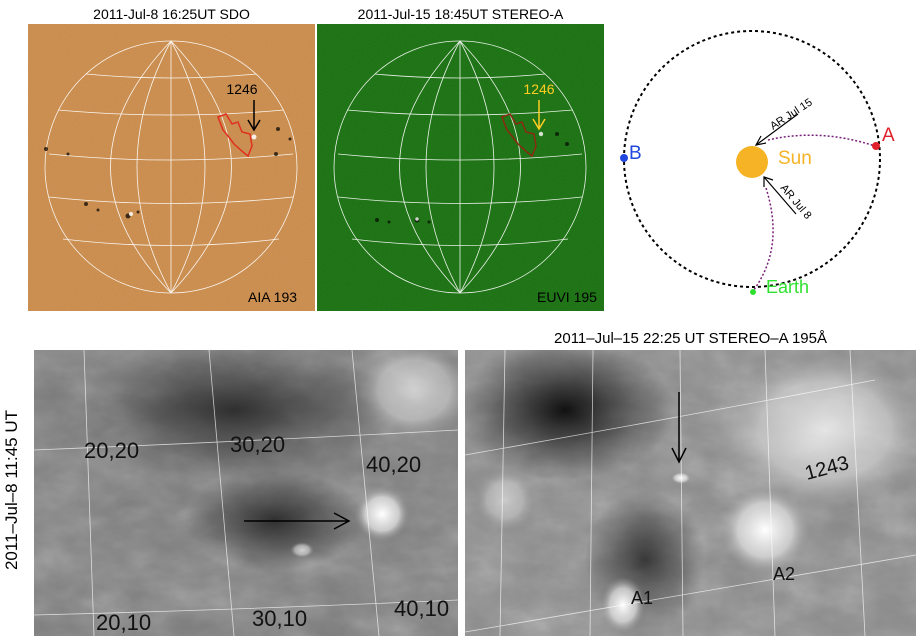  I want to click on stereo-a-label: A, so click(888, 135).